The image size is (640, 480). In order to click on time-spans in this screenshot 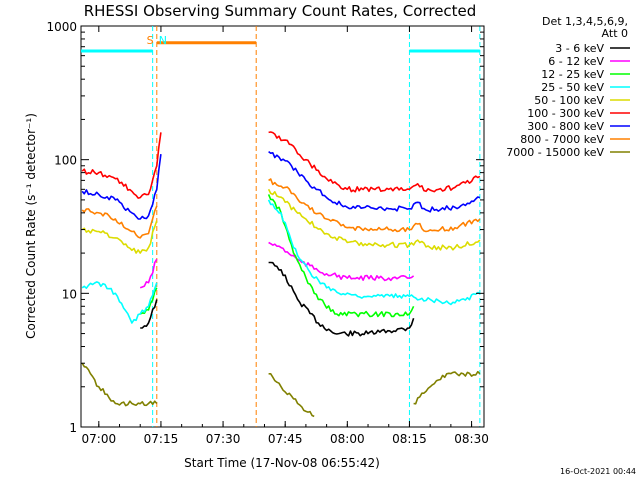, I will do `click(280, 47)`.